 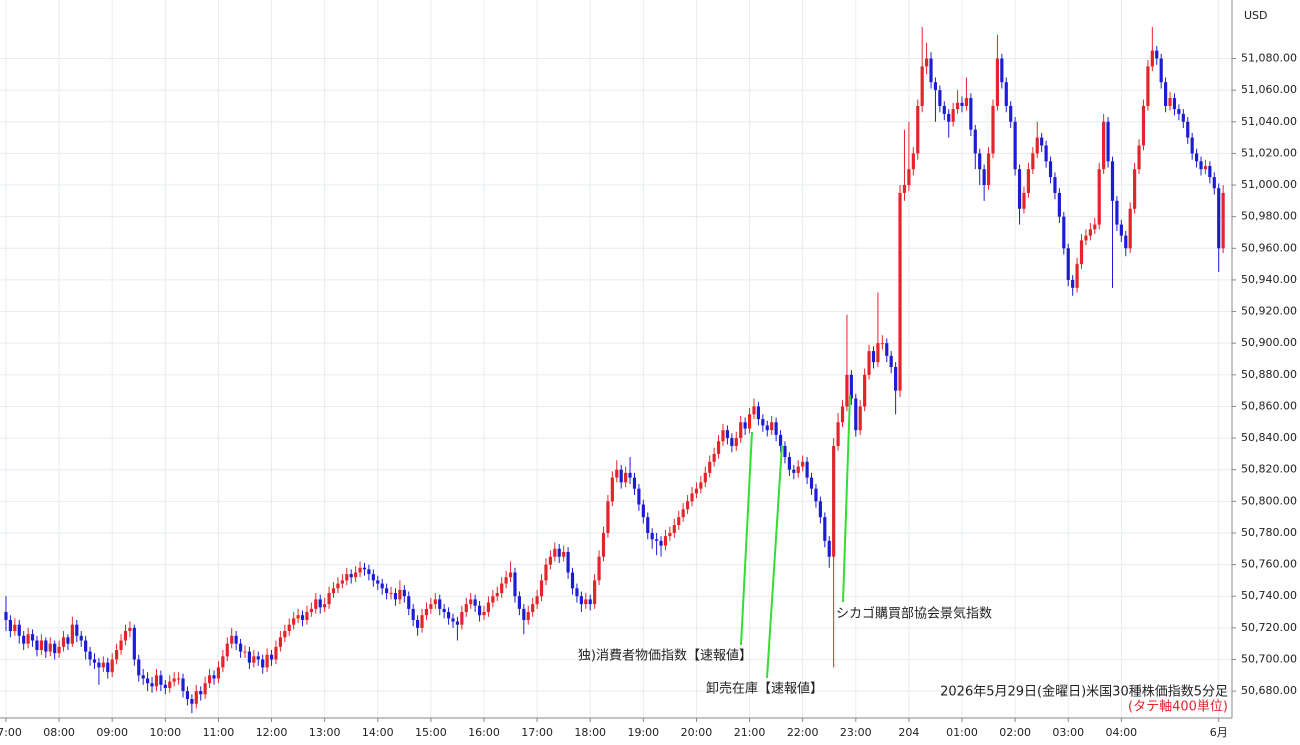 What do you see at coordinates (1068, 732) in the screenshot?
I see `x-tick-label: 03:00` at bounding box center [1068, 732].